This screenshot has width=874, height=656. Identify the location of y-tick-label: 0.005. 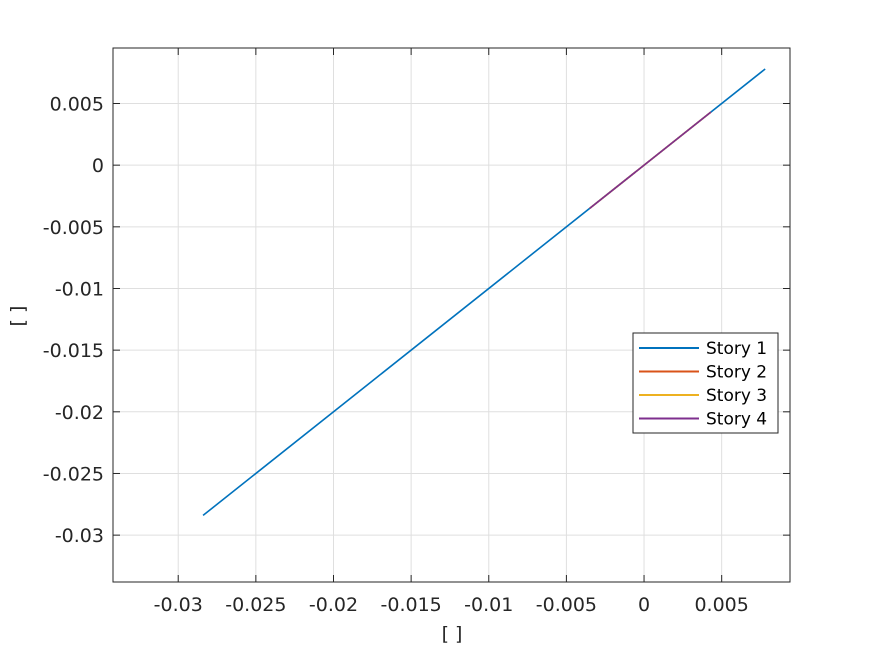
(77, 104).